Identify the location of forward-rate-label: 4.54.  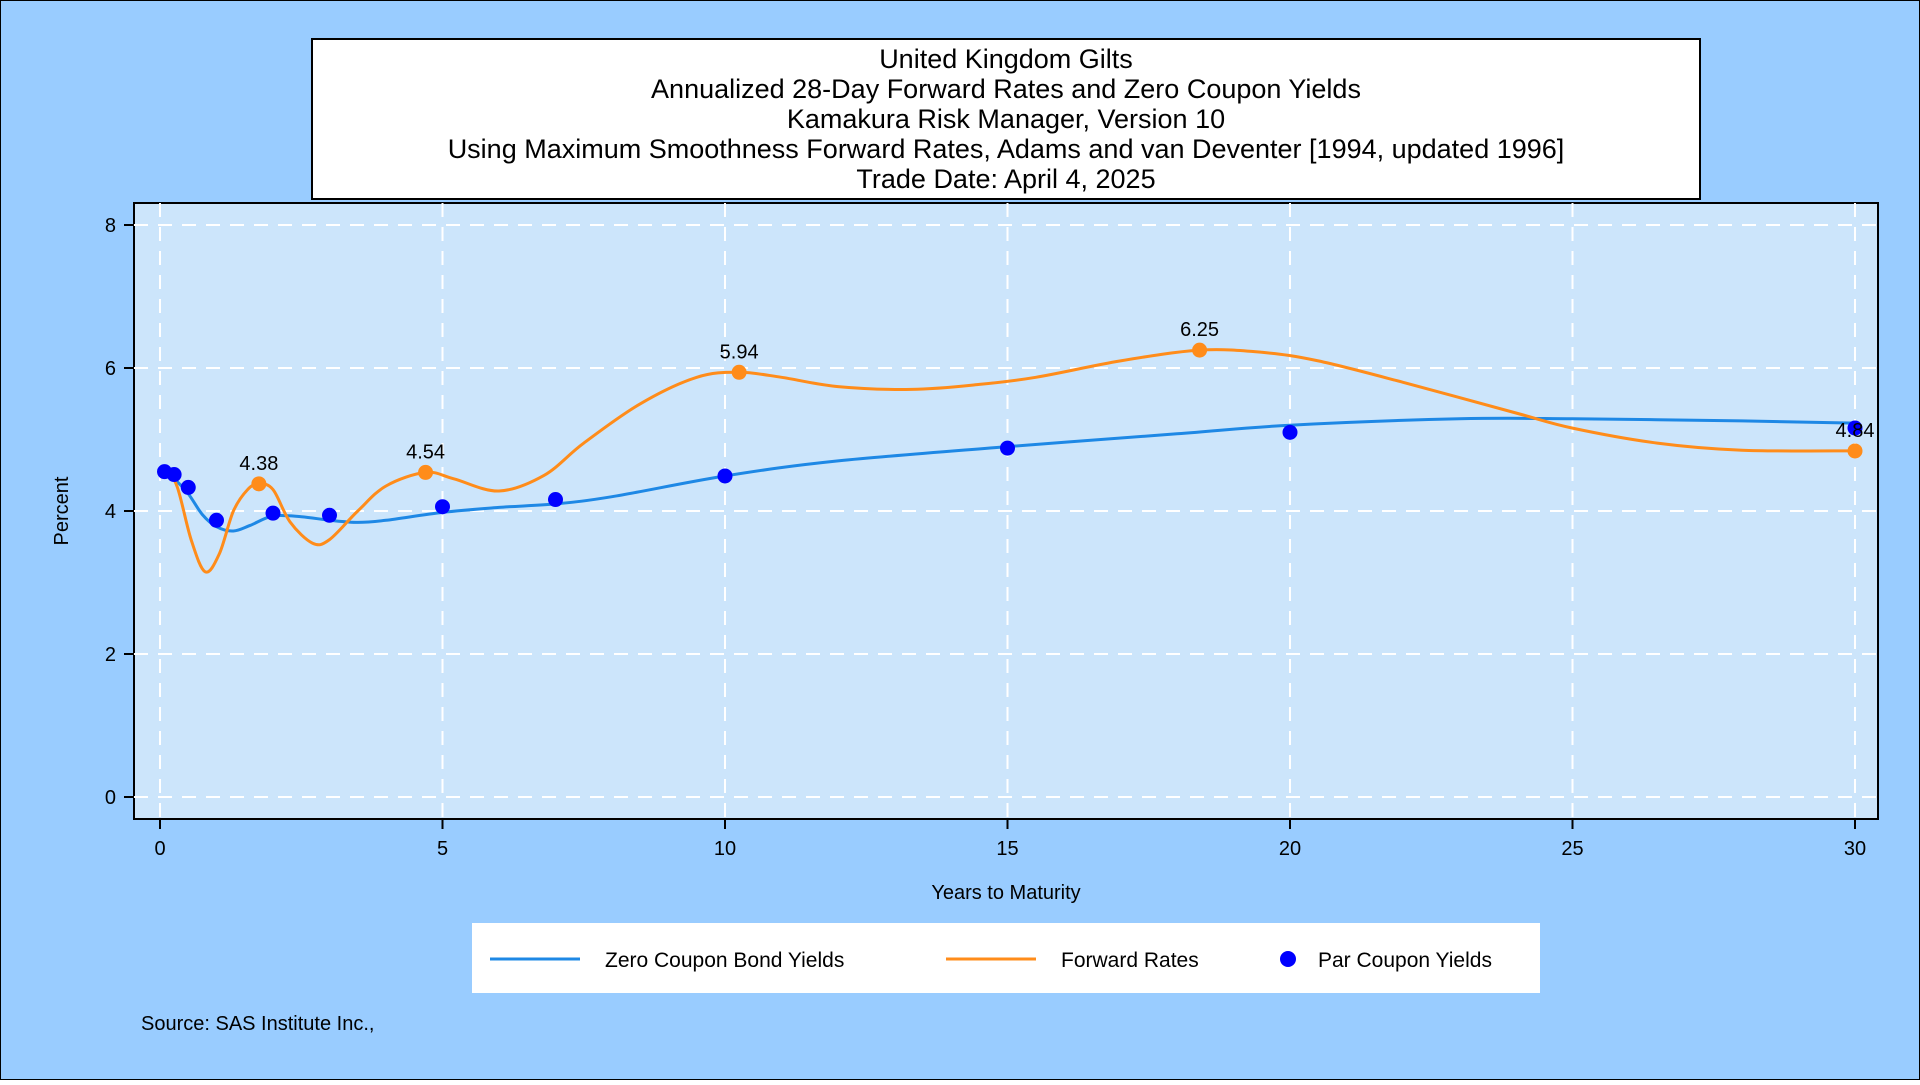
(425, 452).